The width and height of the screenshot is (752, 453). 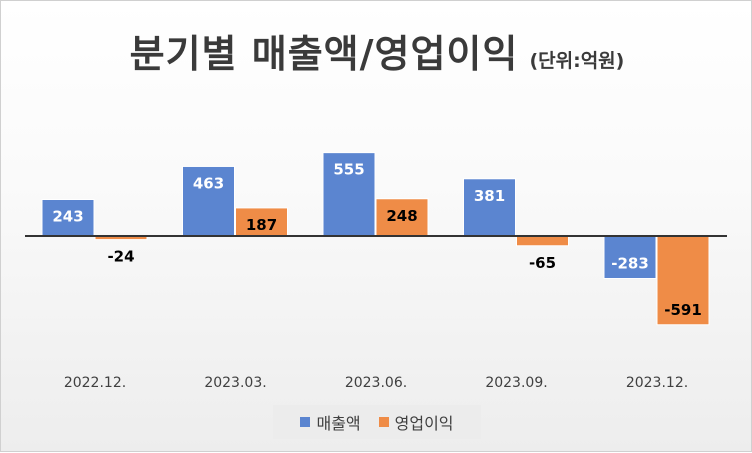 I want to click on x-tick-label-2: 2023.06., so click(x=376, y=383).